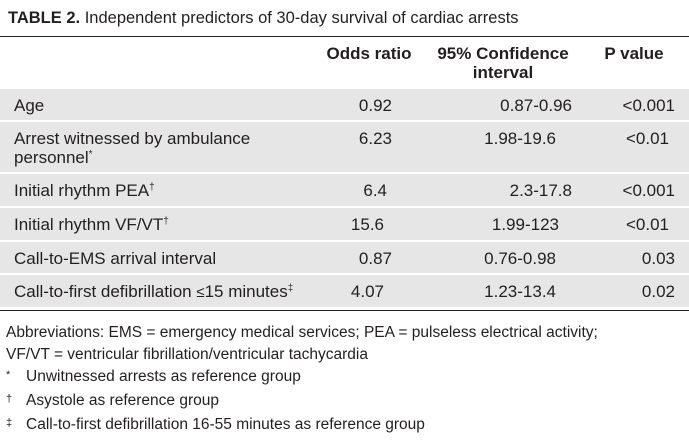 This screenshot has width=689, height=448. I want to click on row-odds-ratio: 6.23, so click(375, 138).